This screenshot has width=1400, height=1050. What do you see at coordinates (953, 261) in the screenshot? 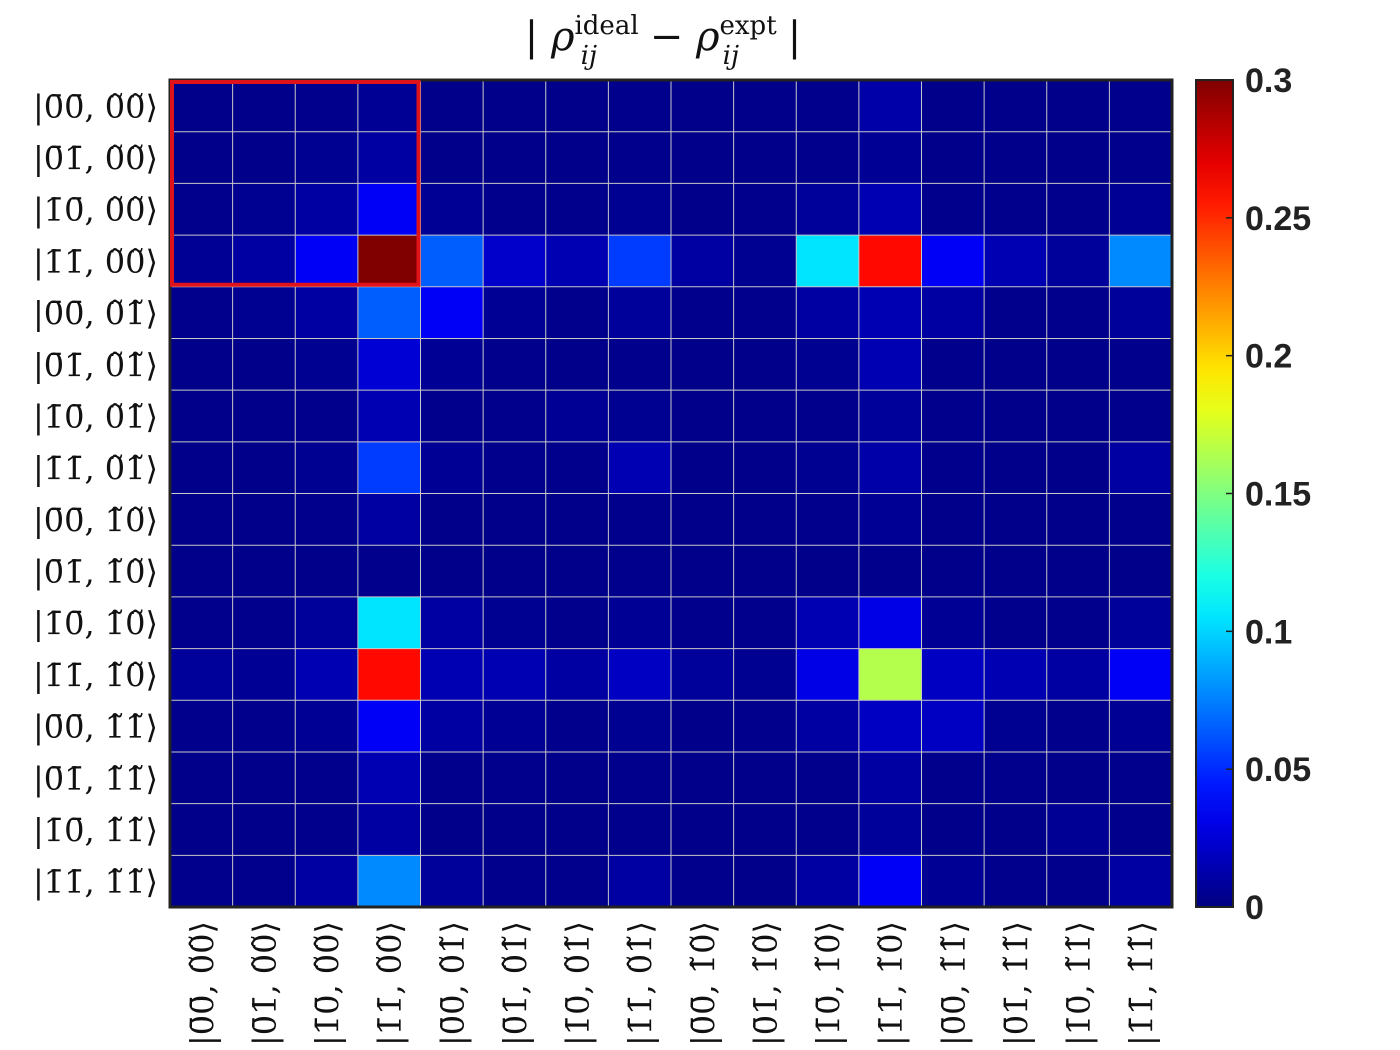
I see `heatmap-cell-r3-c12` at bounding box center [953, 261].